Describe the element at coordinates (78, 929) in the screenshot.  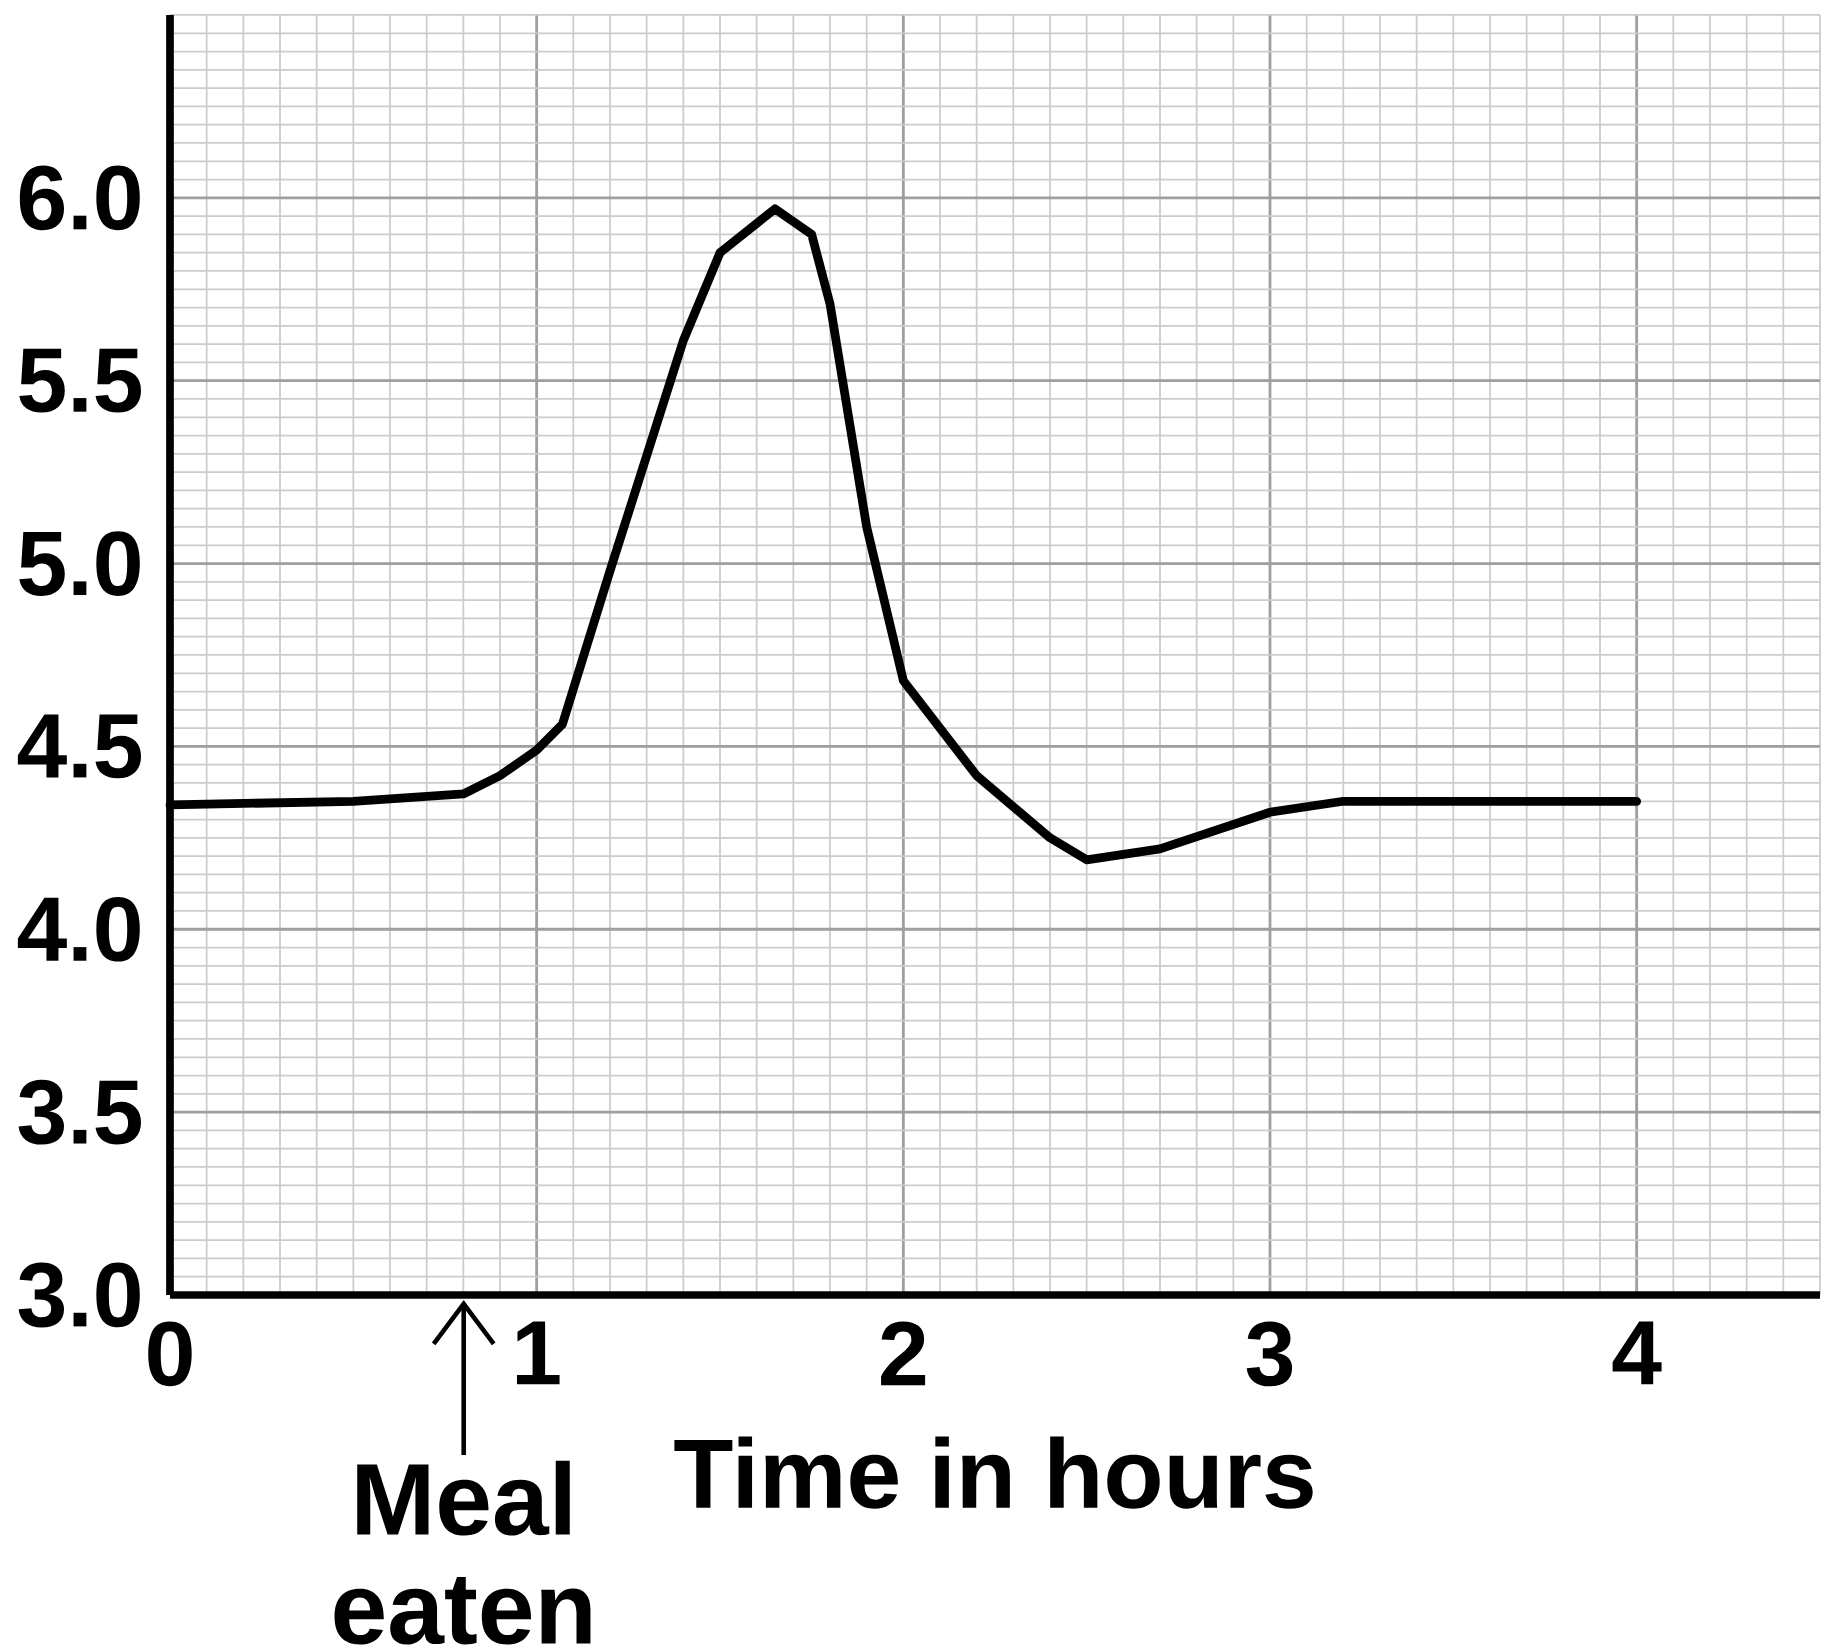
I see `y-tick-label: 4.0` at that location.